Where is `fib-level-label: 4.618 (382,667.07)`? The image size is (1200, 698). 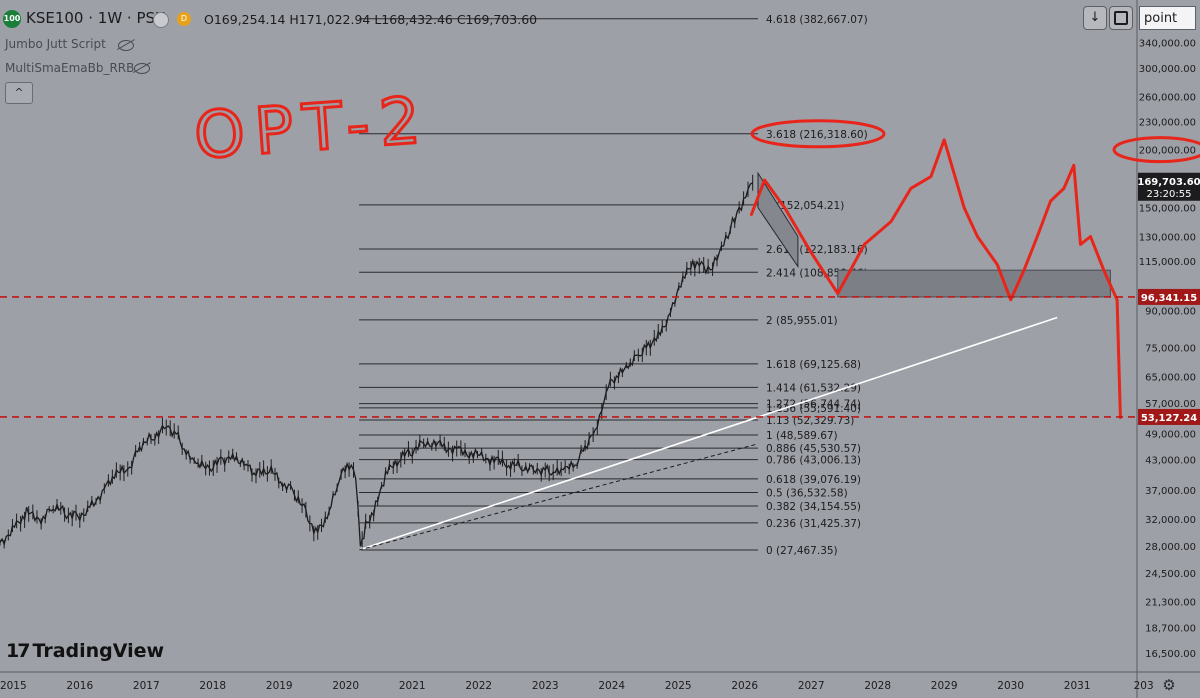 fib-level-label: 4.618 (382,667.07) is located at coordinates (817, 20).